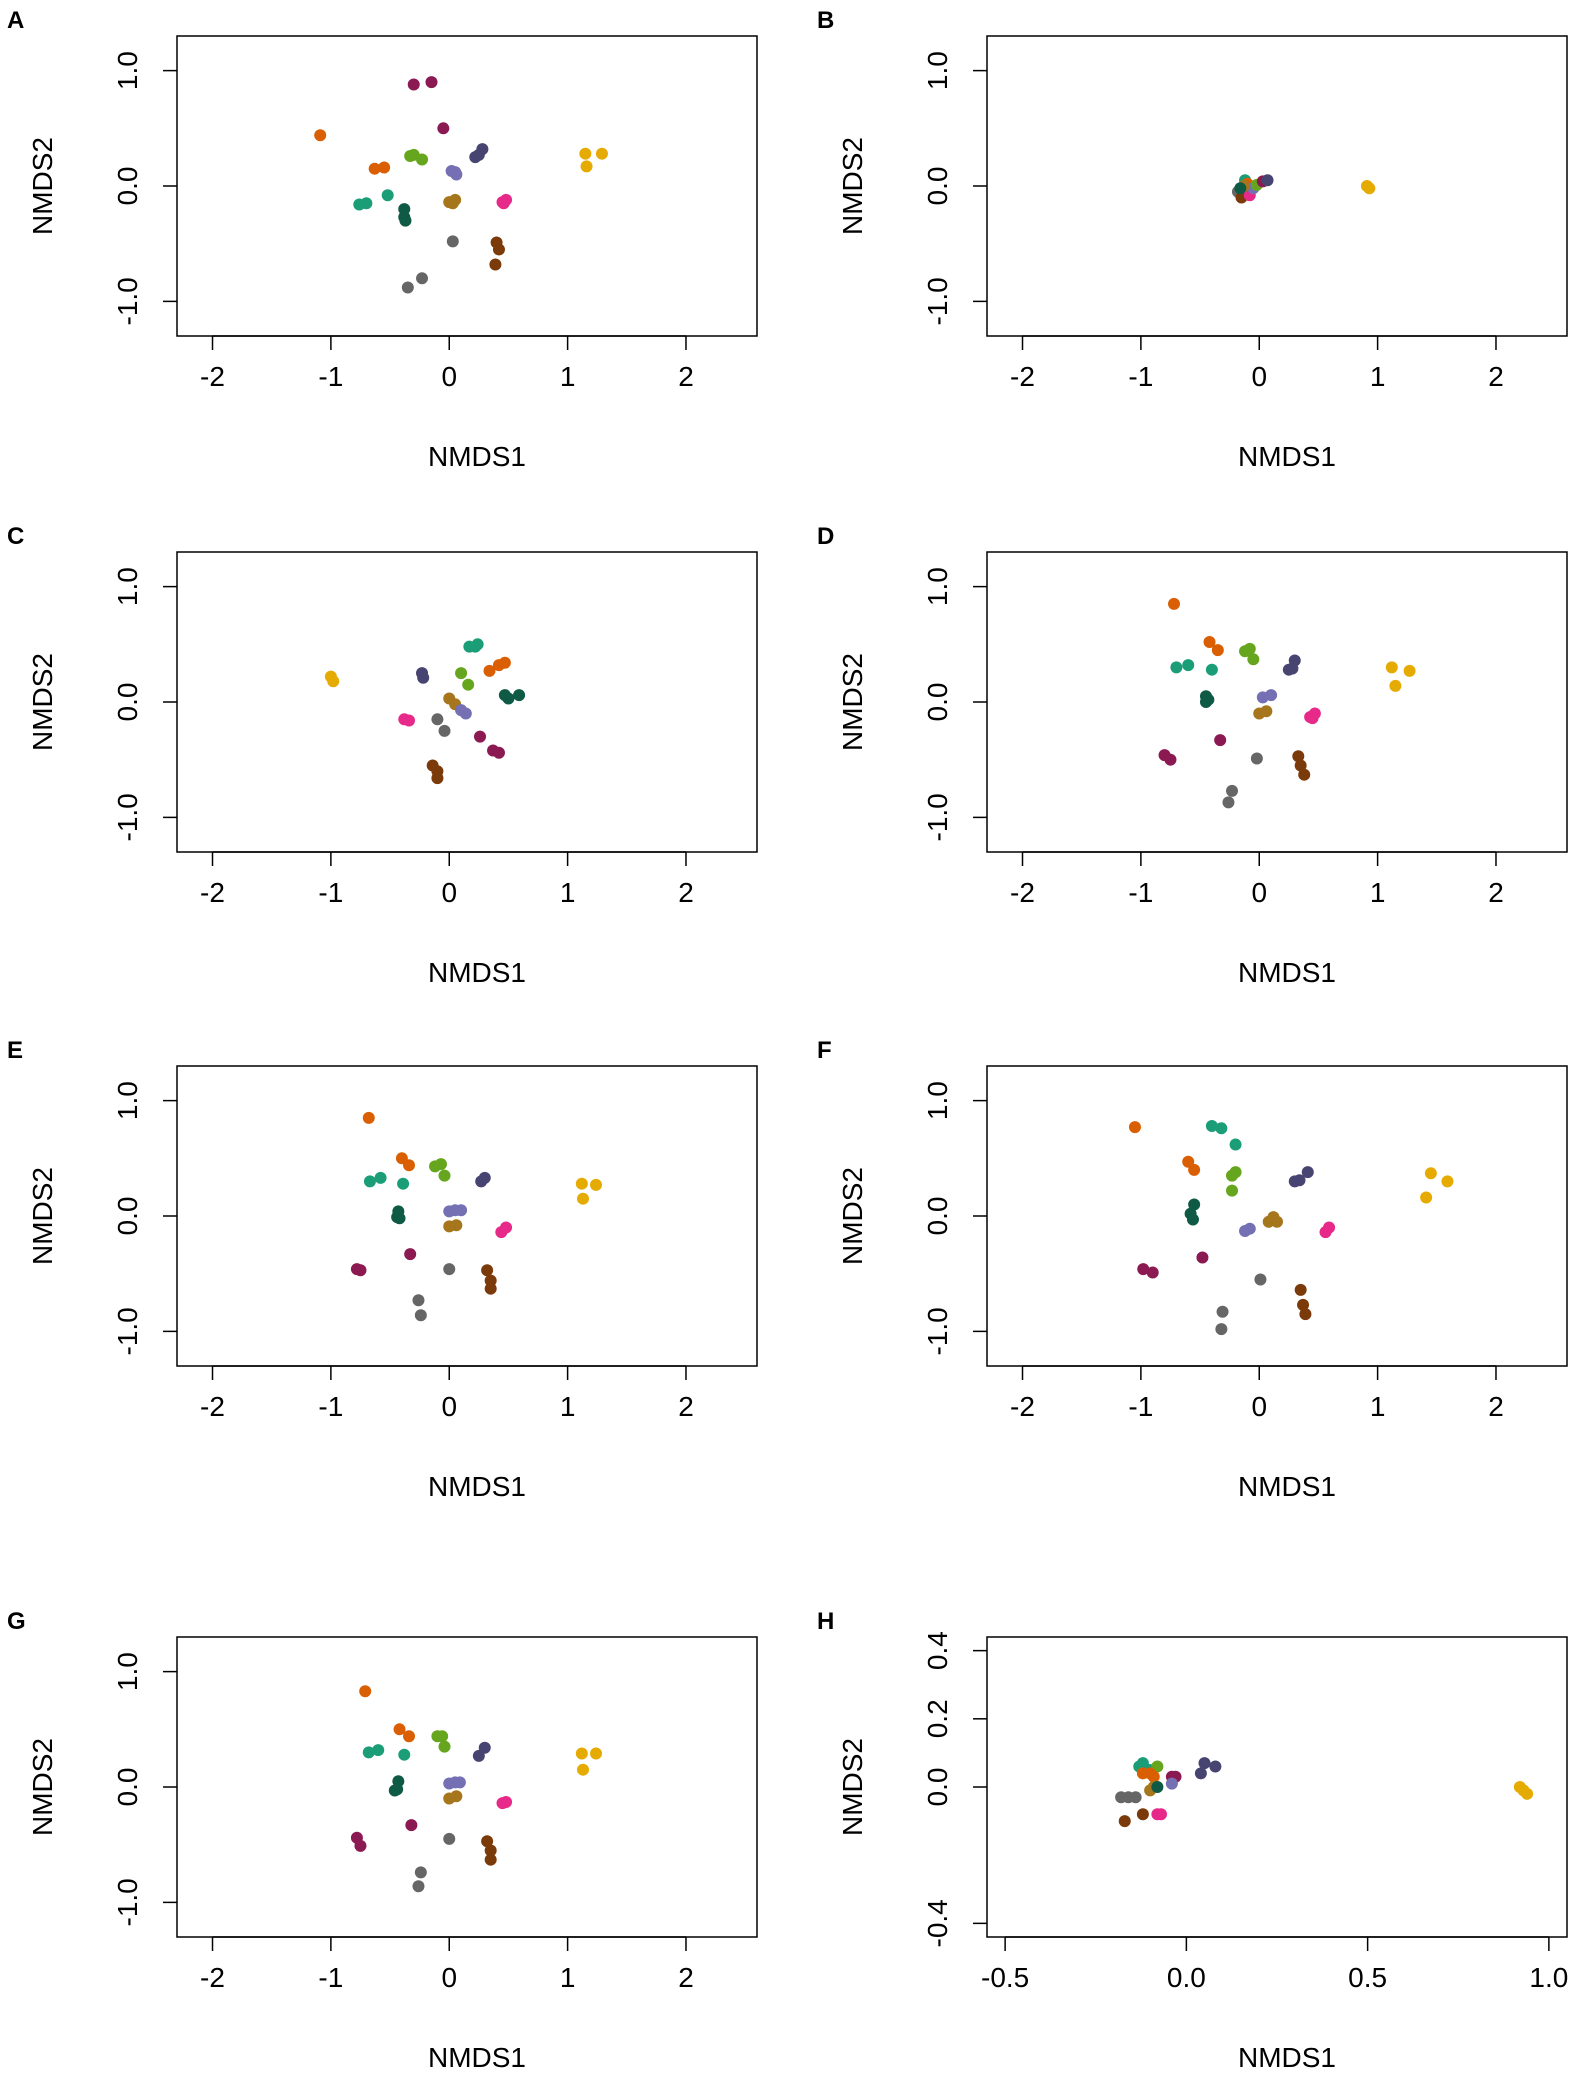 Image resolution: width=1570 pixels, height=2081 pixels. Describe the element at coordinates (330, 1406) in the screenshot. I see `x-tick-label: -1` at that location.